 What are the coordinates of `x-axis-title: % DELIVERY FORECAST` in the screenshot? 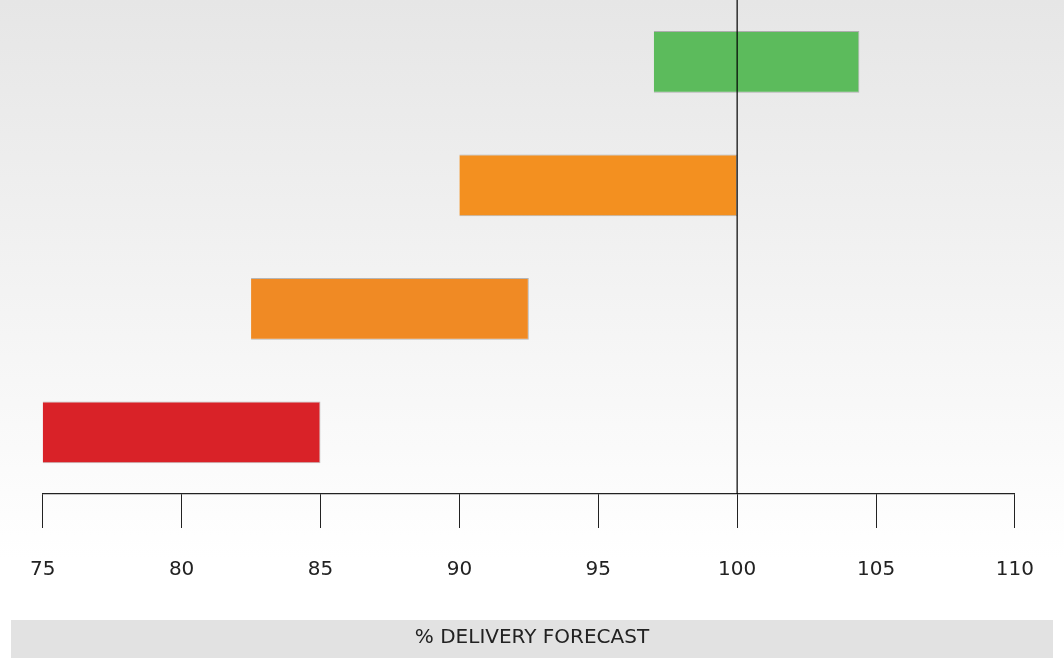 It's located at (532, 639).